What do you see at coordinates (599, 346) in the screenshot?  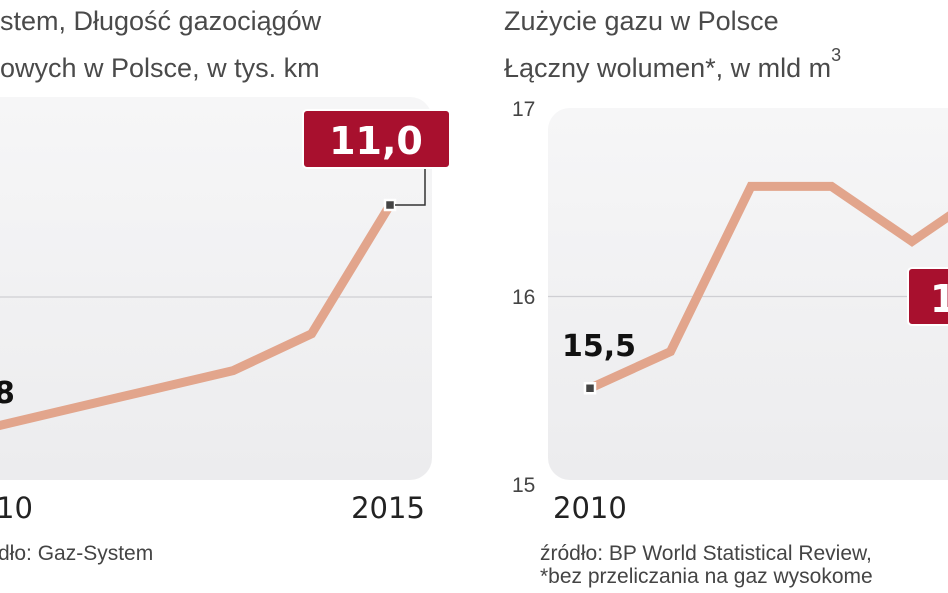 I see `right-start-value-label: 15,5` at bounding box center [599, 346].